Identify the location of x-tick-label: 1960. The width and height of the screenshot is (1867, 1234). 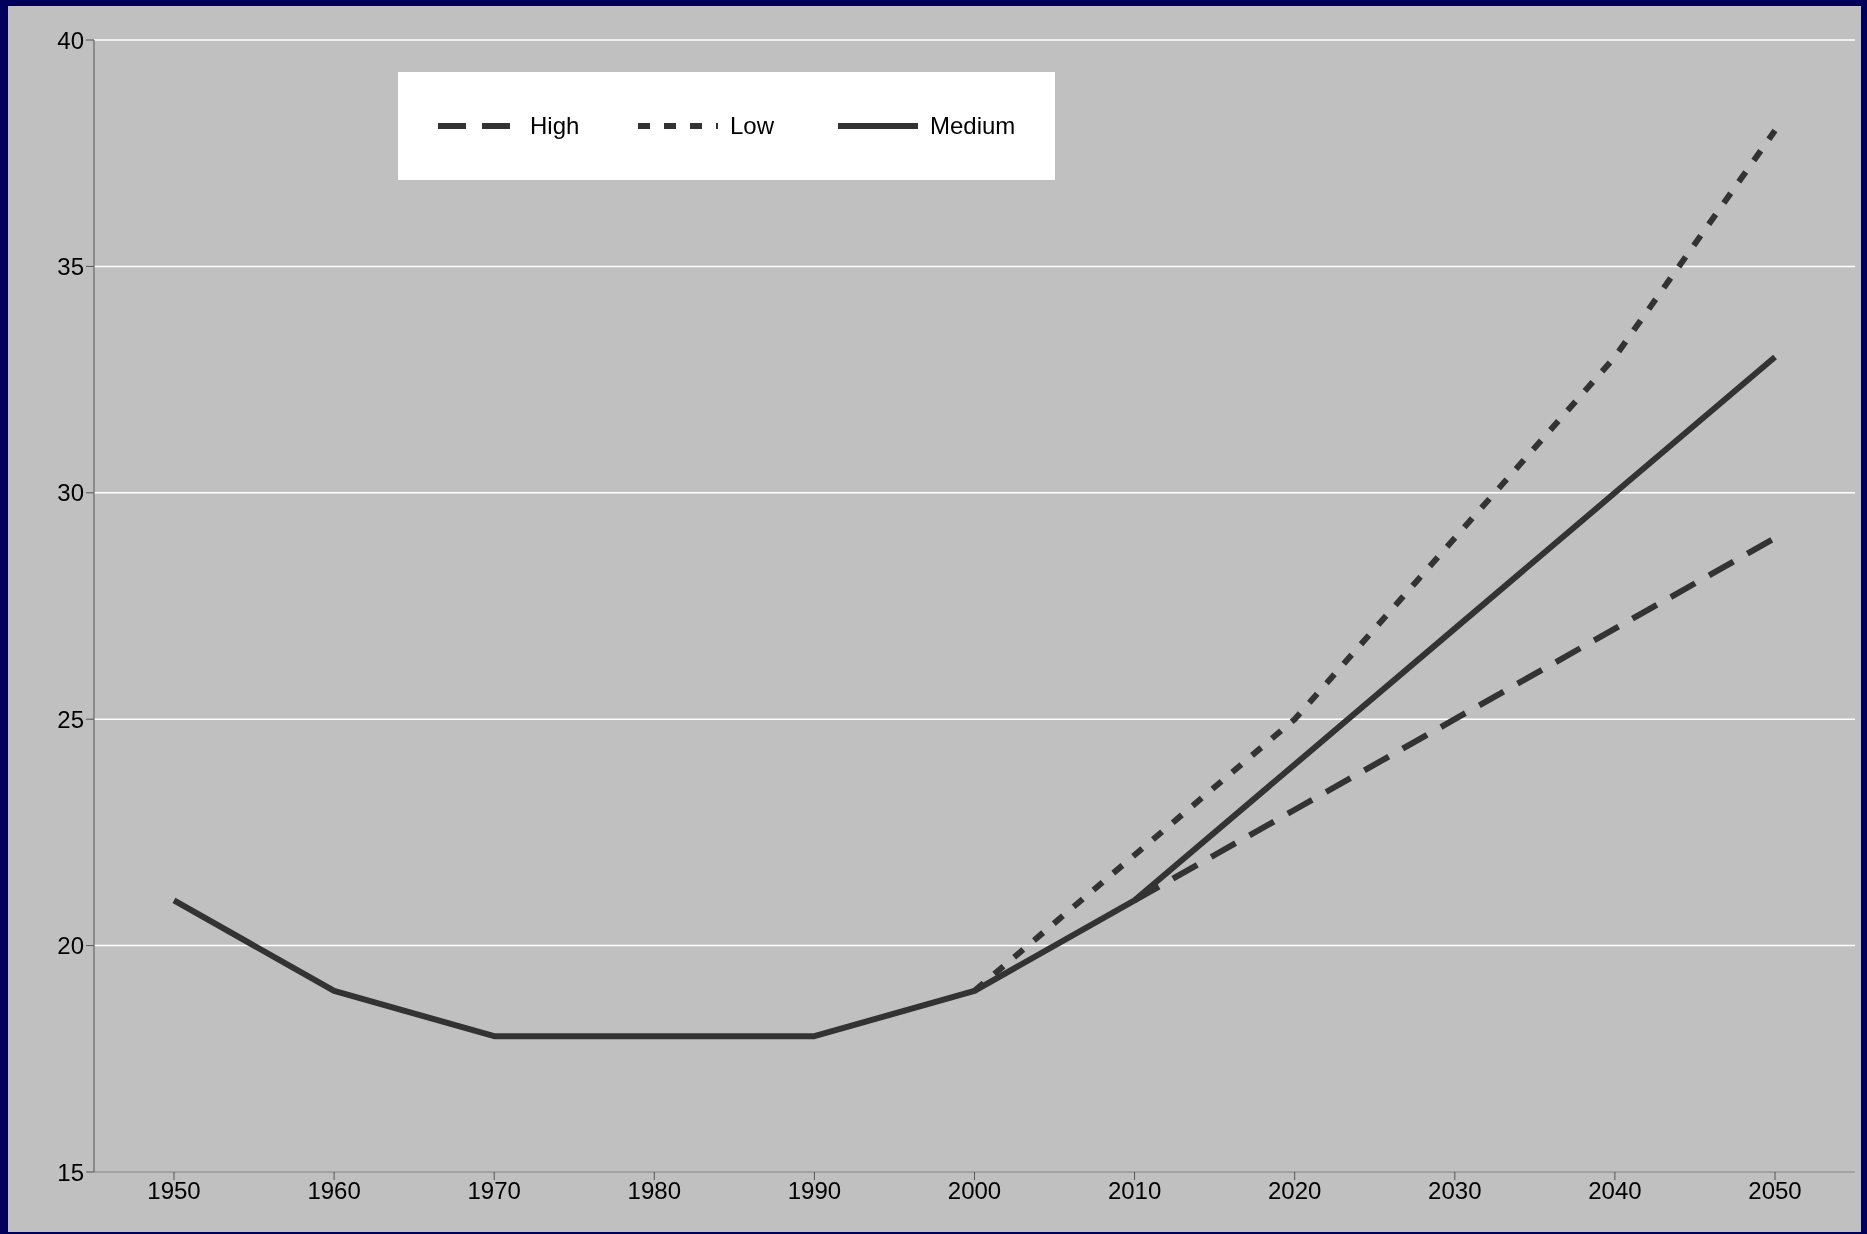
(334, 1191).